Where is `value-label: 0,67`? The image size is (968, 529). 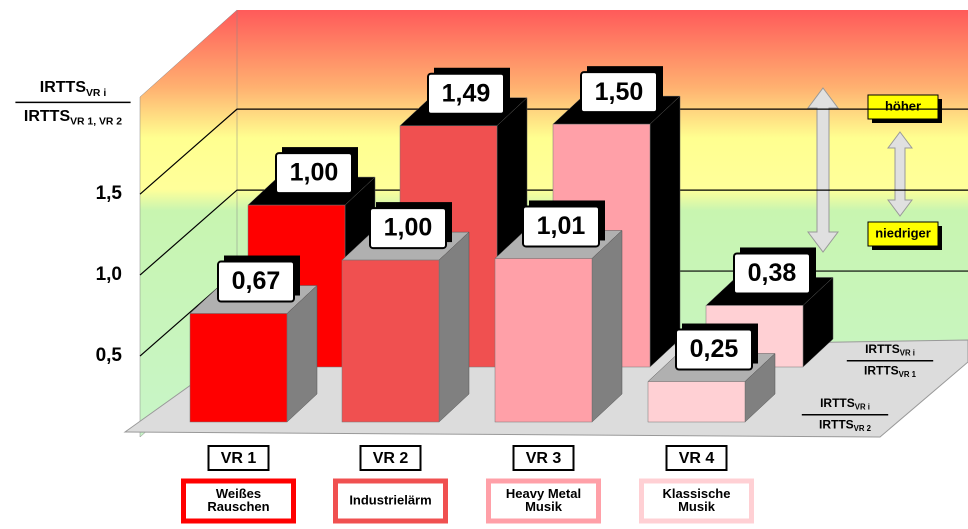
value-label: 0,67 is located at coordinates (256, 281).